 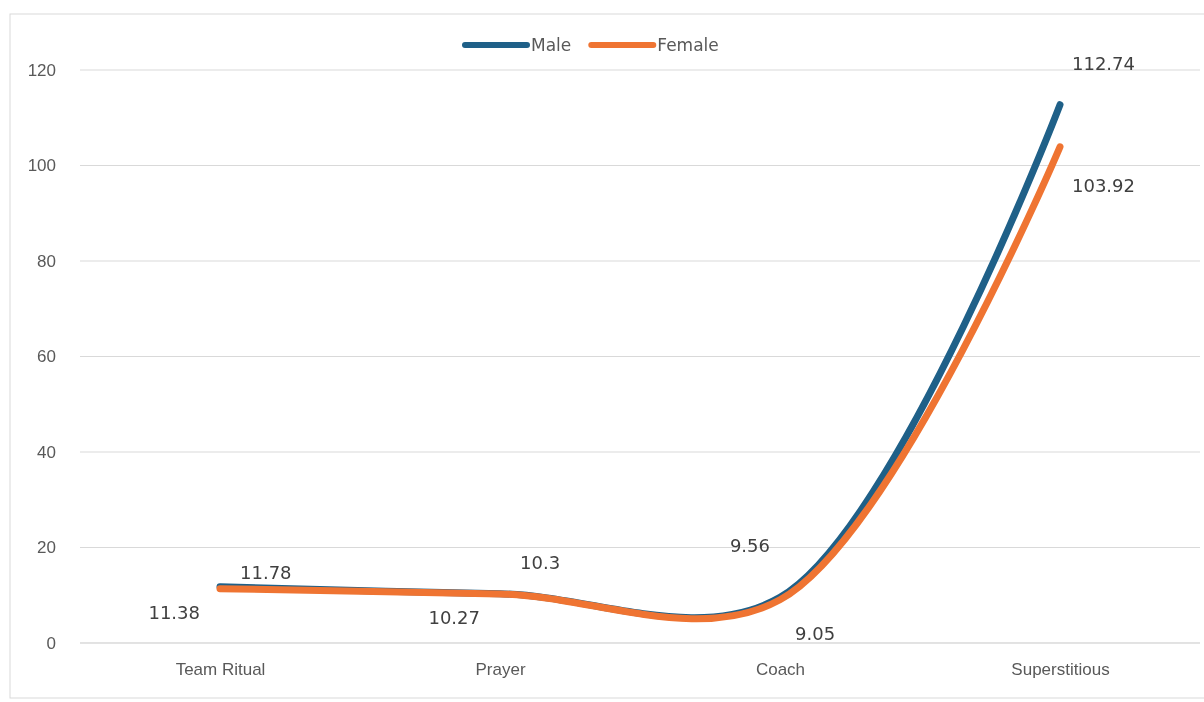 What do you see at coordinates (551, 45) in the screenshot?
I see `legend-label: Male` at bounding box center [551, 45].